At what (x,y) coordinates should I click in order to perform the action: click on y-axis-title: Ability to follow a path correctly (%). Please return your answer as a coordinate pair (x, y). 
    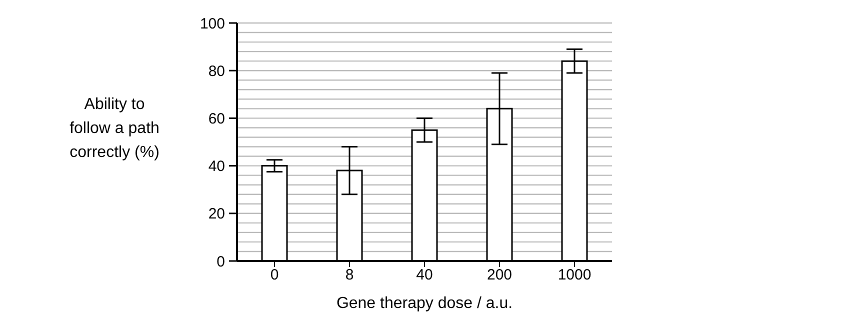
    Looking at the image, I should click on (114, 129).